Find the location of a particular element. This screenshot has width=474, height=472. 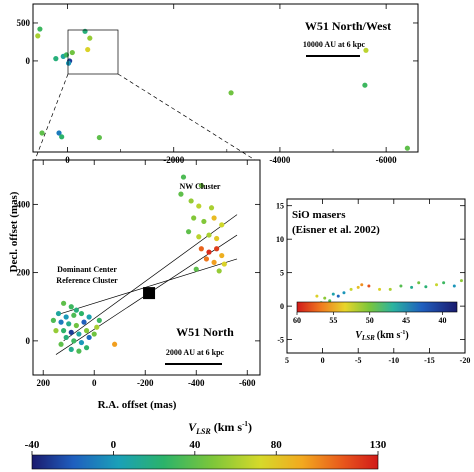

sio-colorbar-label: VLSR (km s-1) is located at coordinates (381, 336).